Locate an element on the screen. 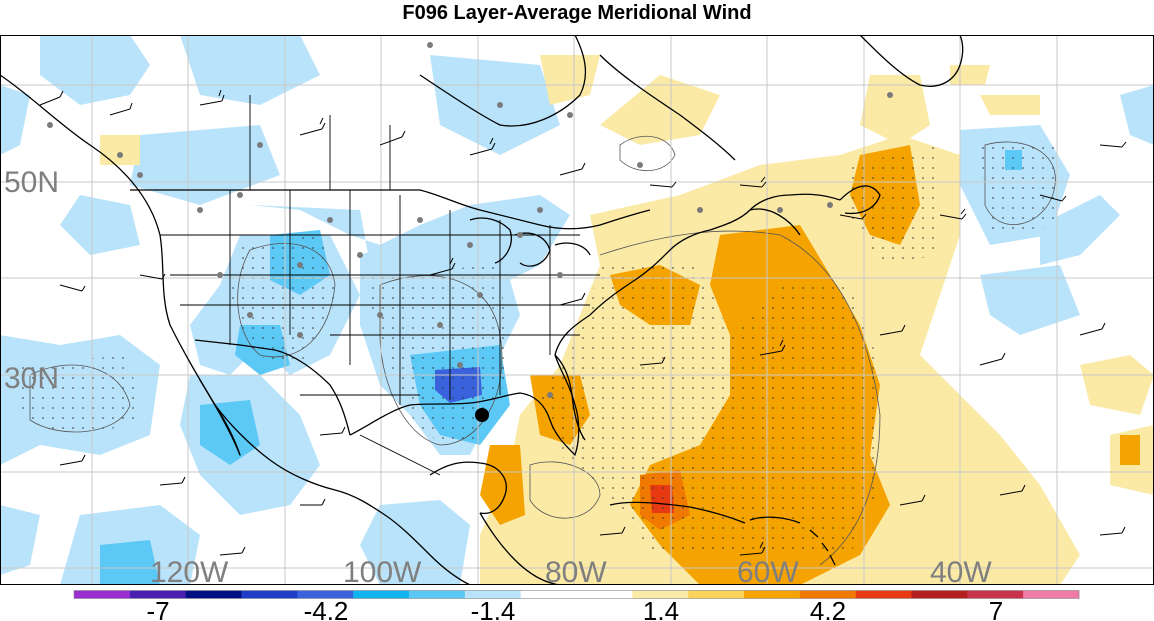 The image size is (1154, 621). lon-label-80w: 80W is located at coordinates (576, 570).